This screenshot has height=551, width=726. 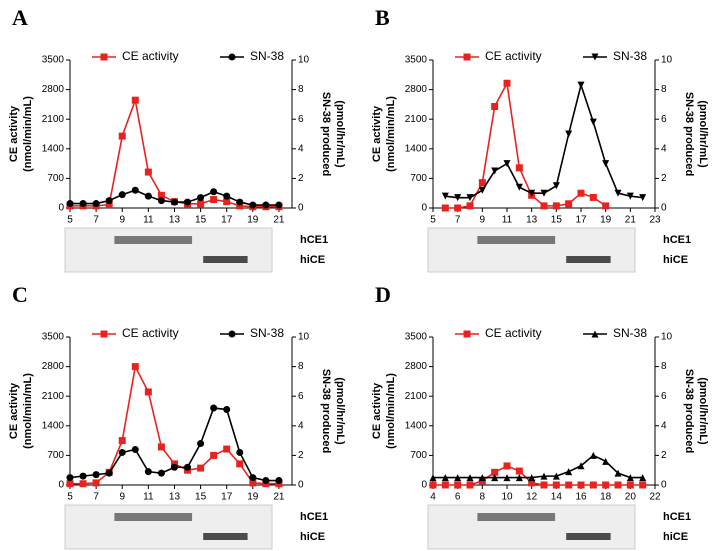 I want to click on blot-label: hCE1, so click(x=677, y=240).